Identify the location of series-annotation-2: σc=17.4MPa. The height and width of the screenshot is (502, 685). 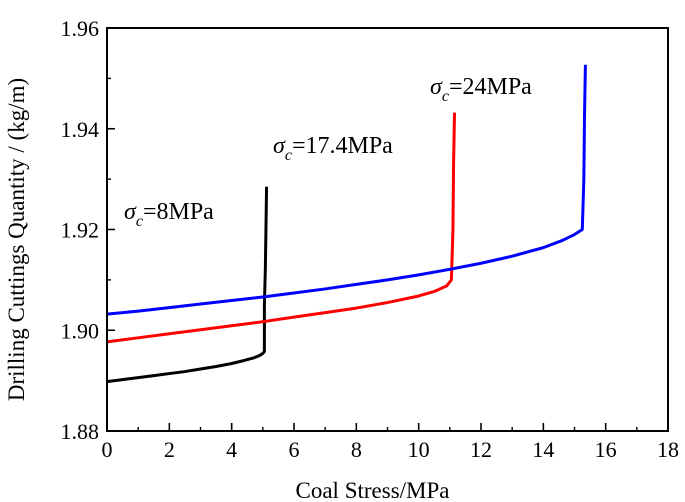
(333, 148).